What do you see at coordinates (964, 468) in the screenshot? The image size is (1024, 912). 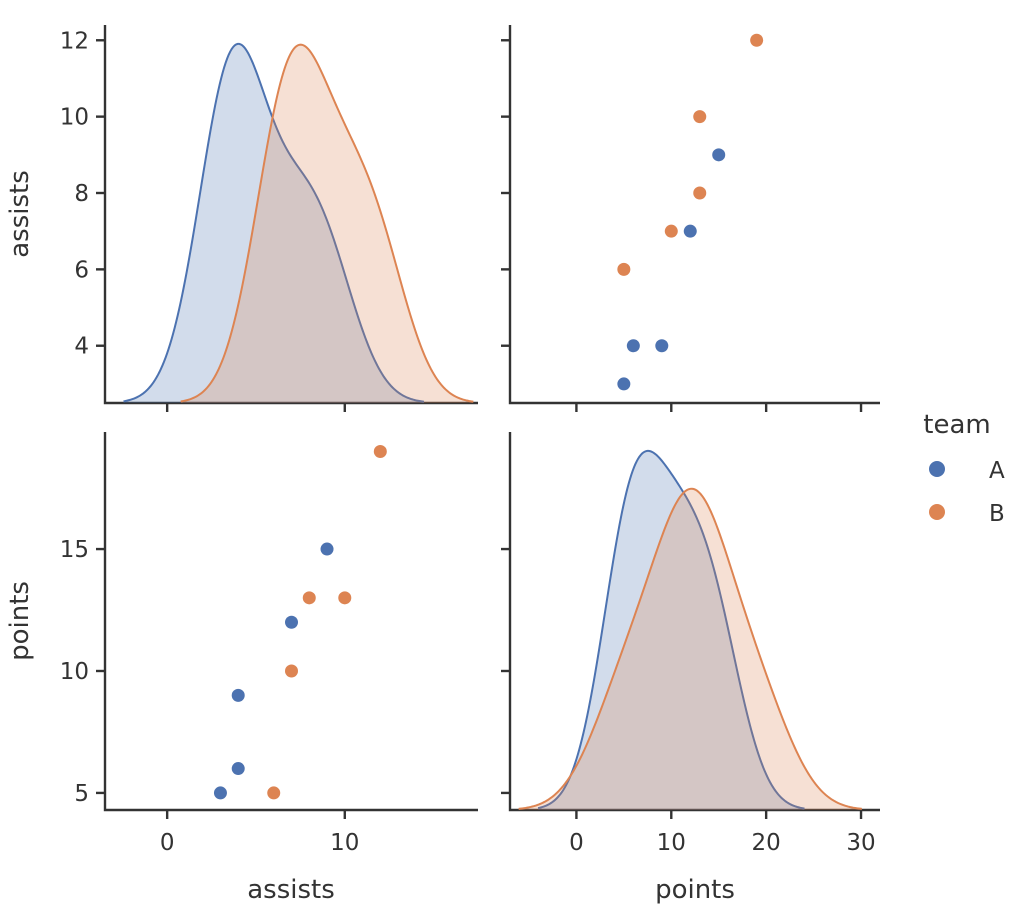 I see `legend: team A B` at bounding box center [964, 468].